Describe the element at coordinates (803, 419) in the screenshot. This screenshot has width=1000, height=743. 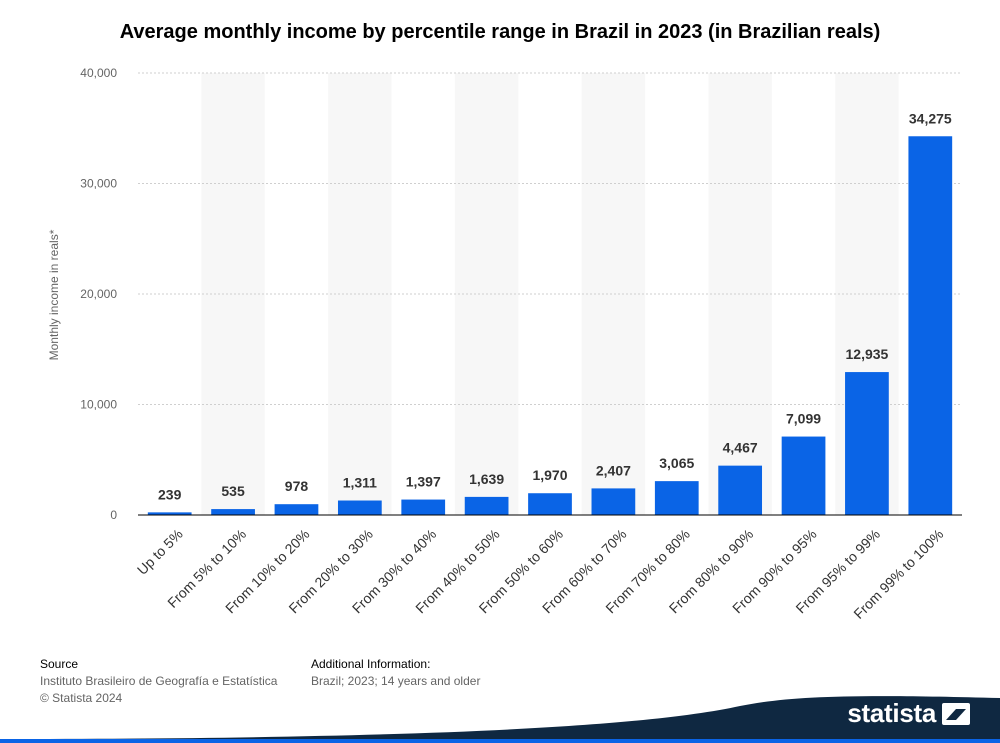
I see `bar-value-label: 7,099` at that location.